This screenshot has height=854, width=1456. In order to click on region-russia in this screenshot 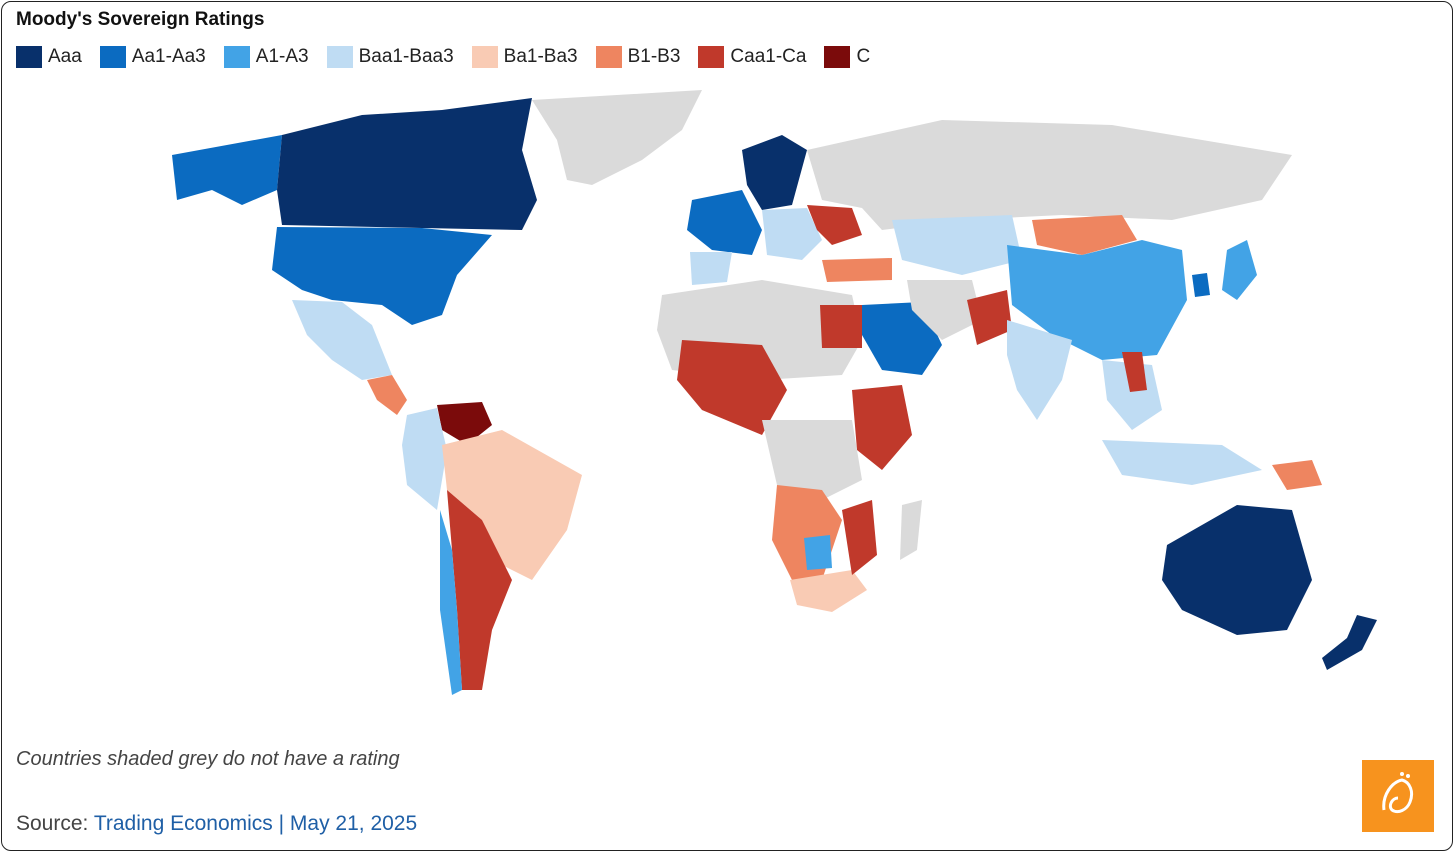, I will do `click(1049, 175)`.